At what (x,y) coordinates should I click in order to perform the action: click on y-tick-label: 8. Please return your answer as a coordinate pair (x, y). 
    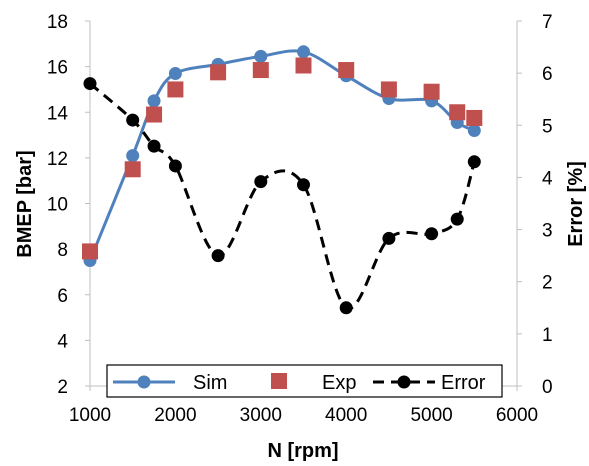
    Looking at the image, I should click on (62, 250).